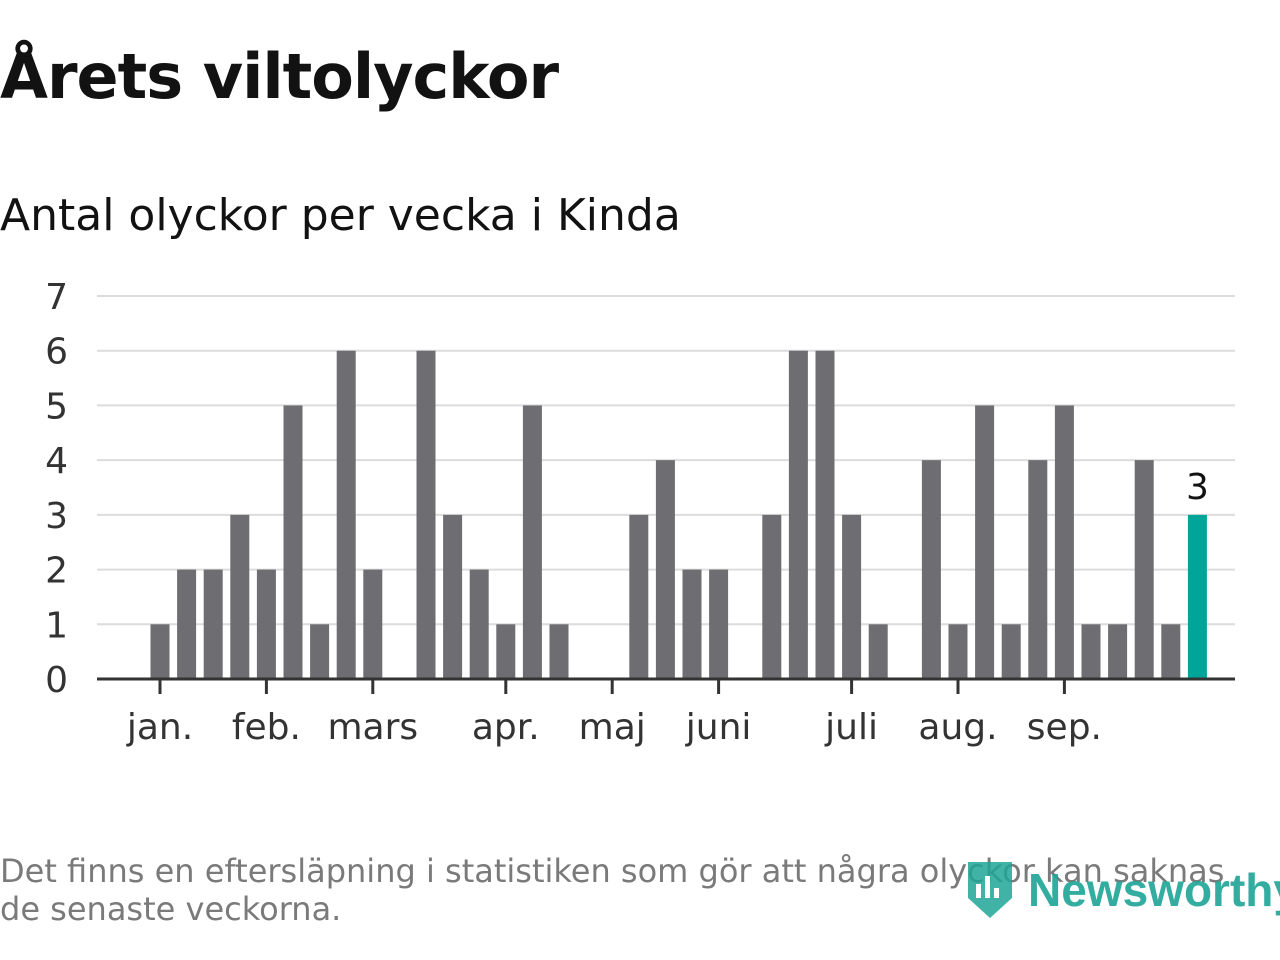 Image resolution: width=1280 pixels, height=960 pixels. I want to click on y-tick-label: 4, so click(56, 461).